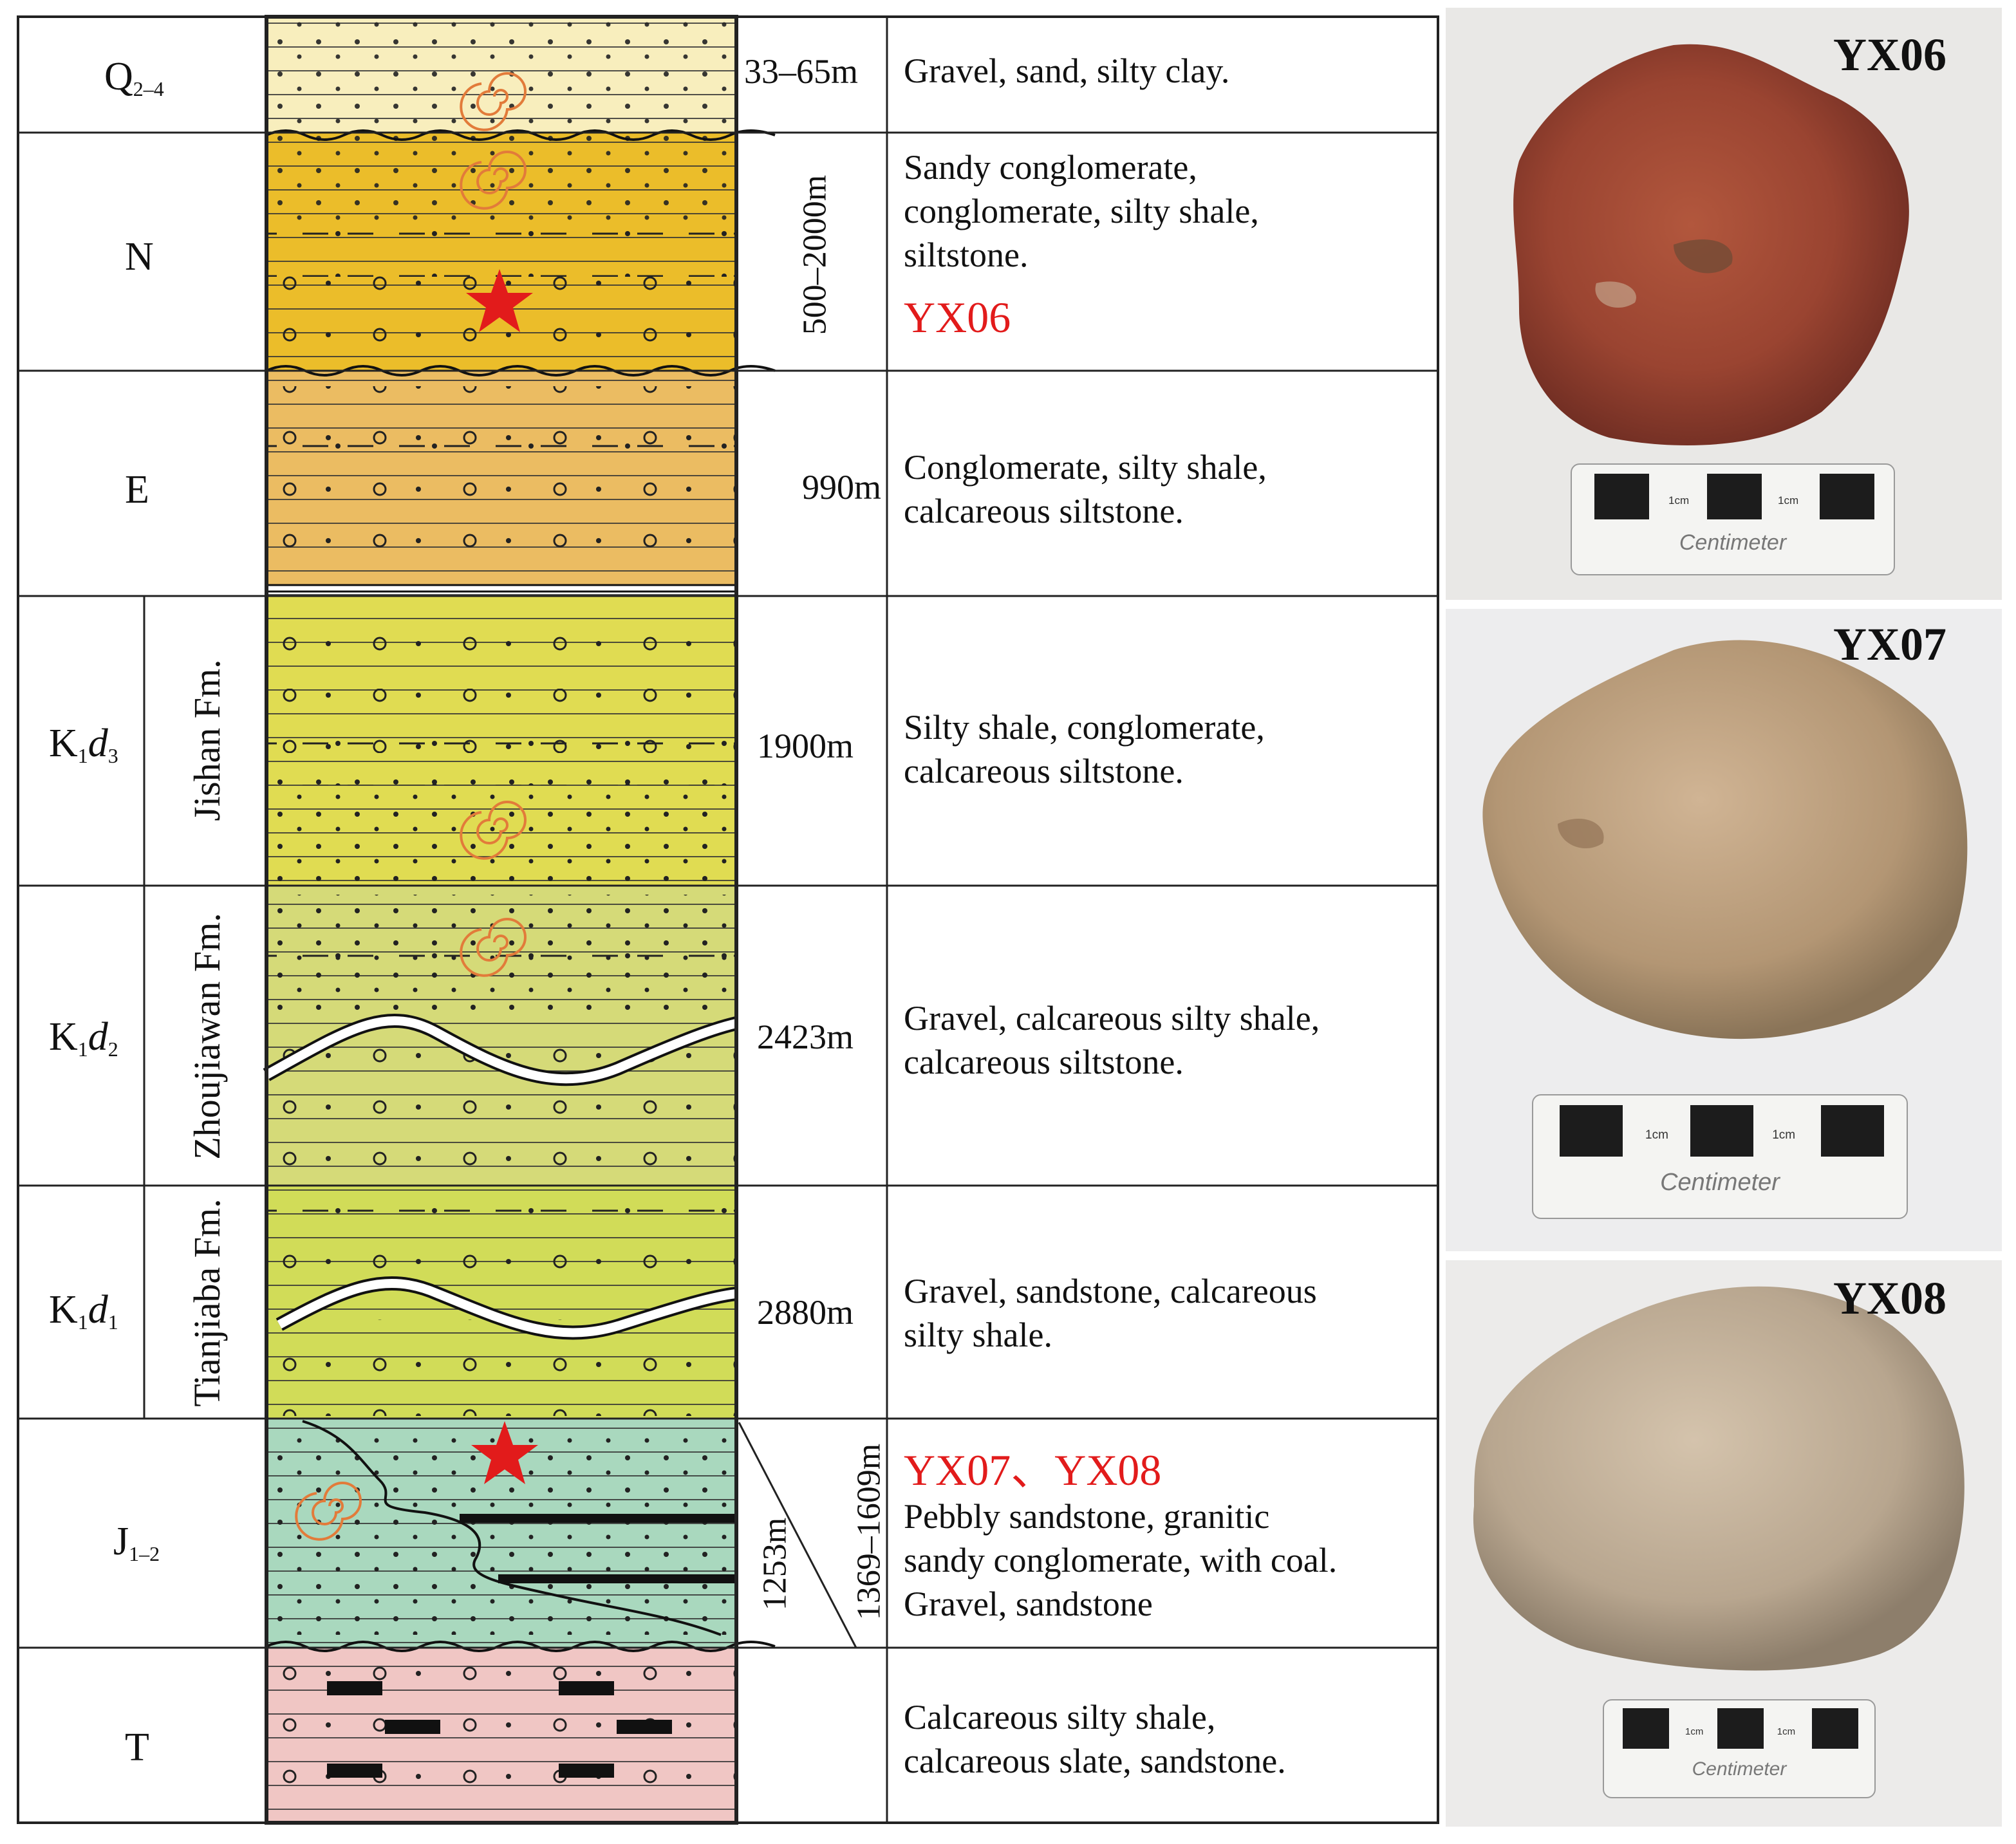  I want to click on thickness-k1: 2880m, so click(805, 1312).